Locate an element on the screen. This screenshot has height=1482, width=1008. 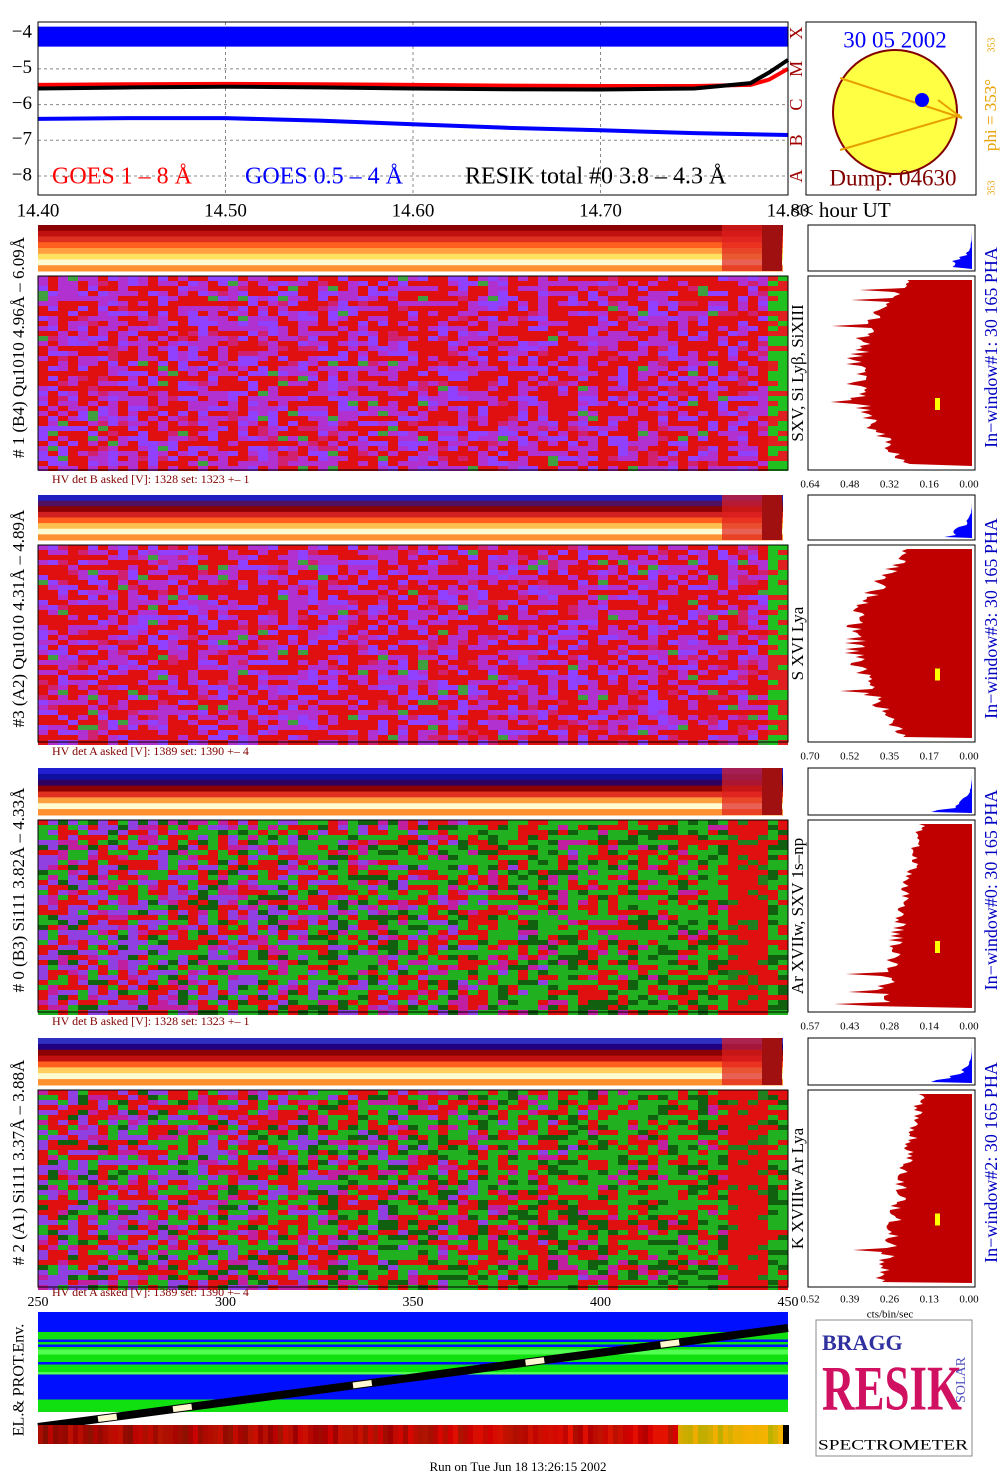
axis-arrow is located at coordinates (900, 132).